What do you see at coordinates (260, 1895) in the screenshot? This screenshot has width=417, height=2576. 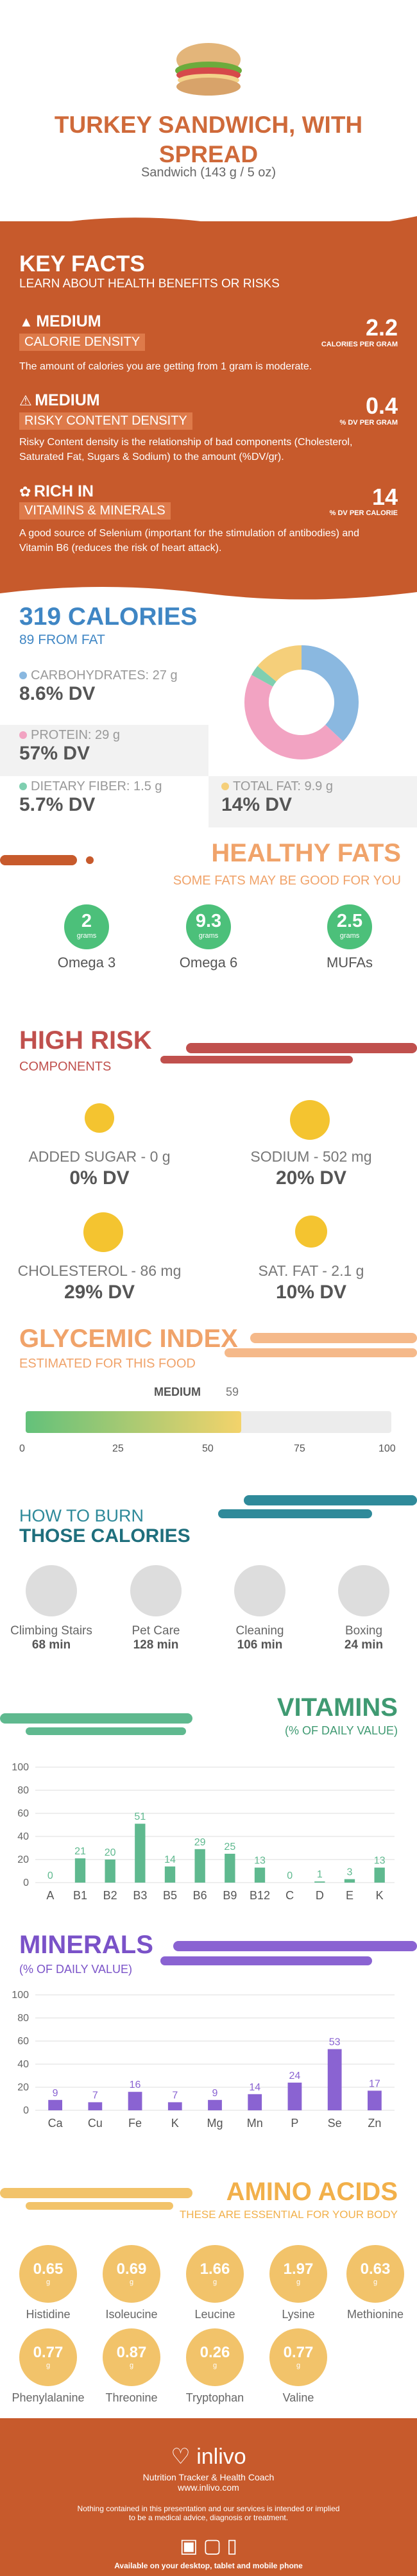 I see `vitamin-category-label: B12` at bounding box center [260, 1895].